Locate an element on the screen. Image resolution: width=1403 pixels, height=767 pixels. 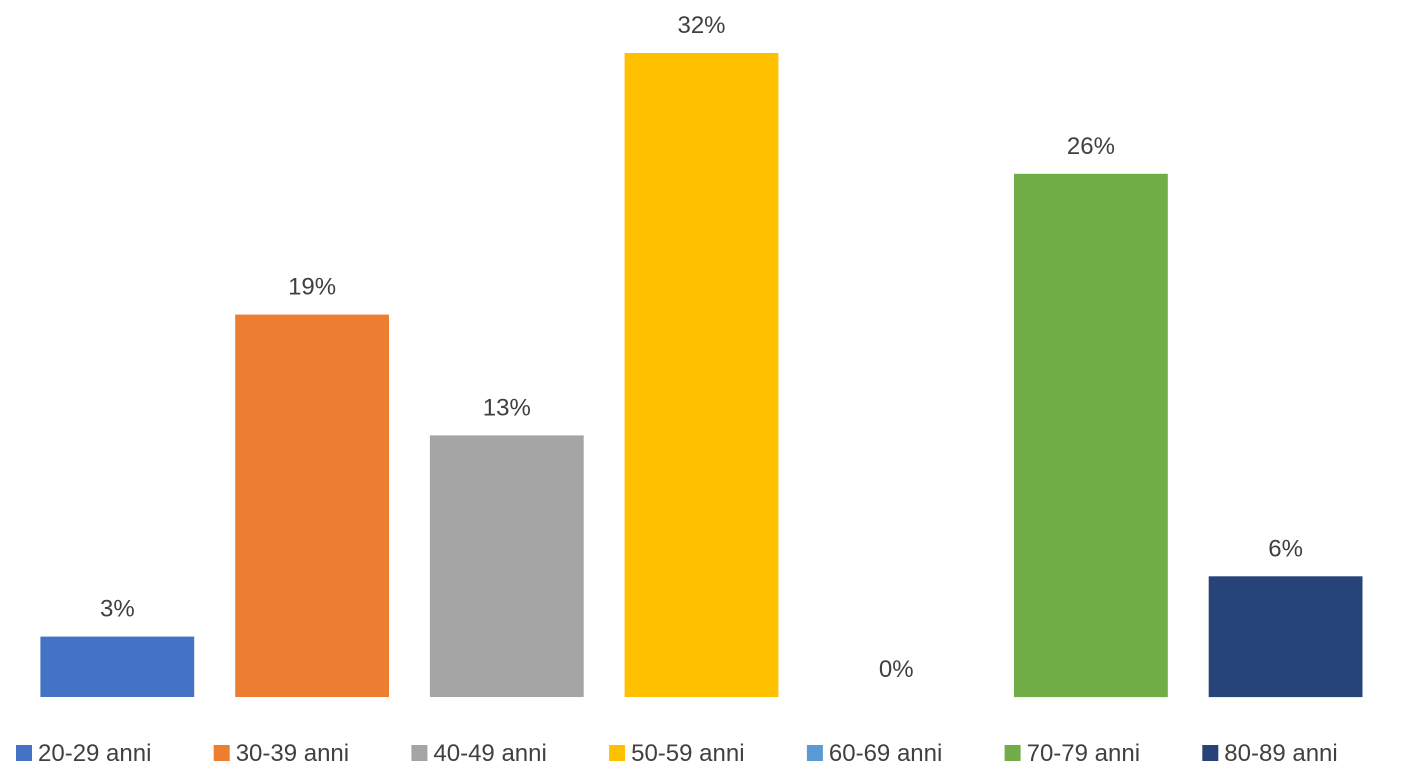
legend-swatch-60-69-anni is located at coordinates (814, 753).